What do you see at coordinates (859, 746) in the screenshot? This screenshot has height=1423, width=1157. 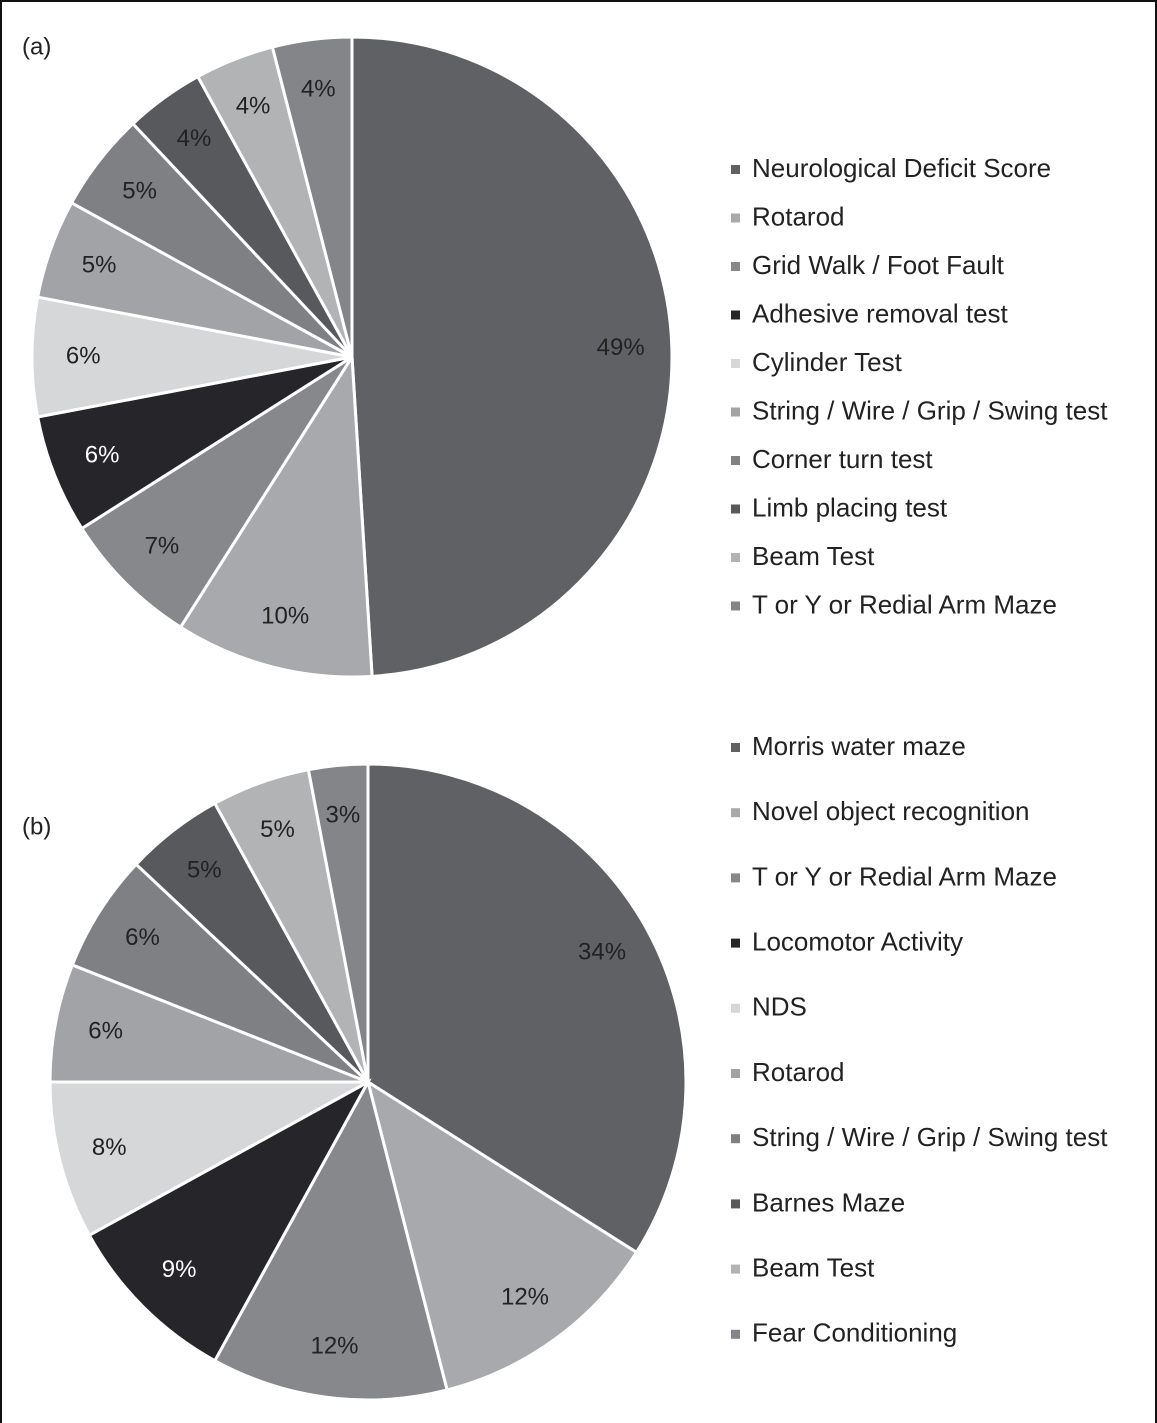 I see `legend-label: Morris water maze` at bounding box center [859, 746].